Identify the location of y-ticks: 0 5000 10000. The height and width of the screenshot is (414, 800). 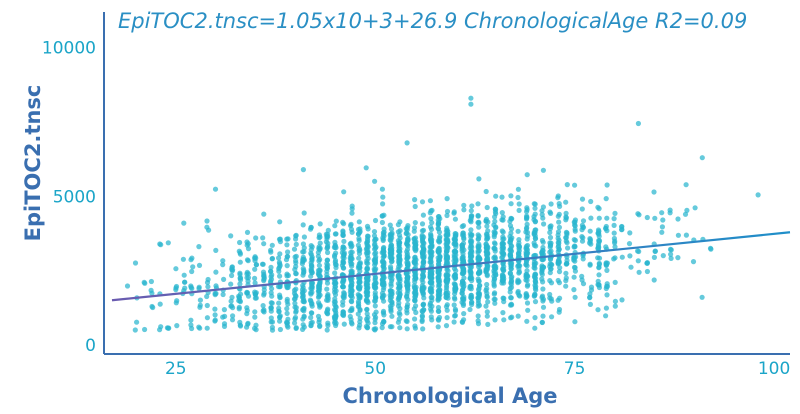
(69, 197).